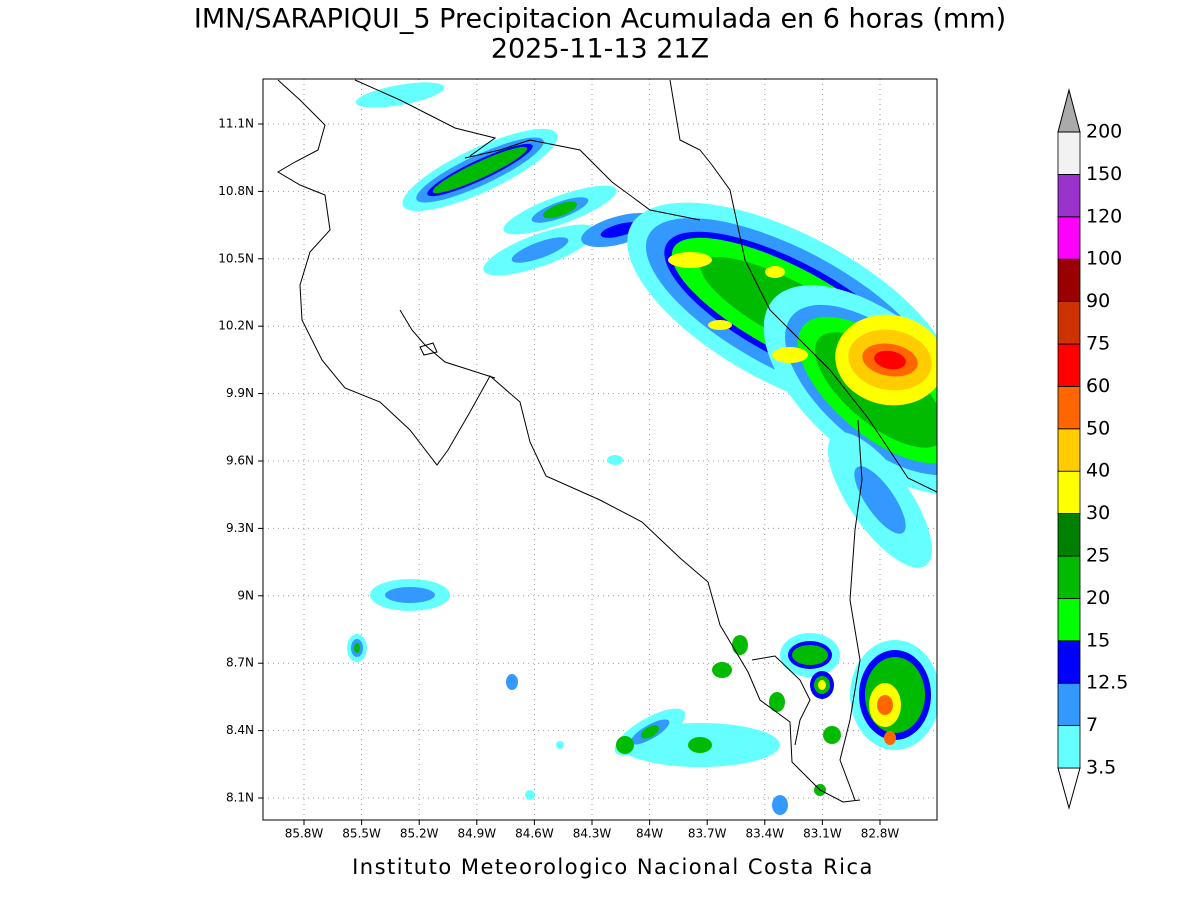  Describe the element at coordinates (1098, 301) in the screenshot. I see `colorbar-label: 90` at that location.